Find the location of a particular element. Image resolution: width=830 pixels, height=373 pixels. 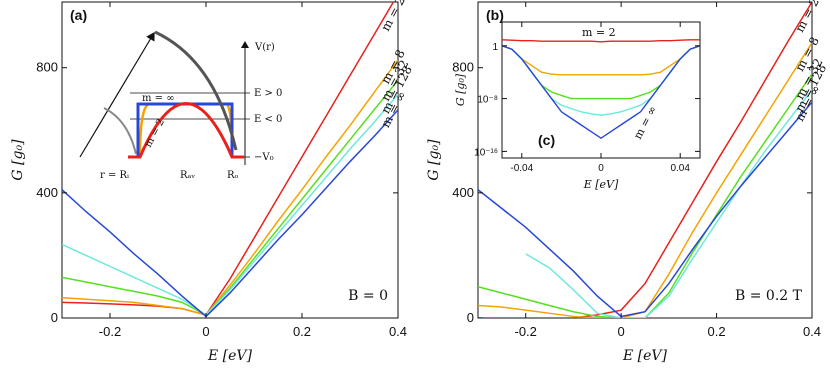

trajectory-arrow is located at coordinates (117, 94).